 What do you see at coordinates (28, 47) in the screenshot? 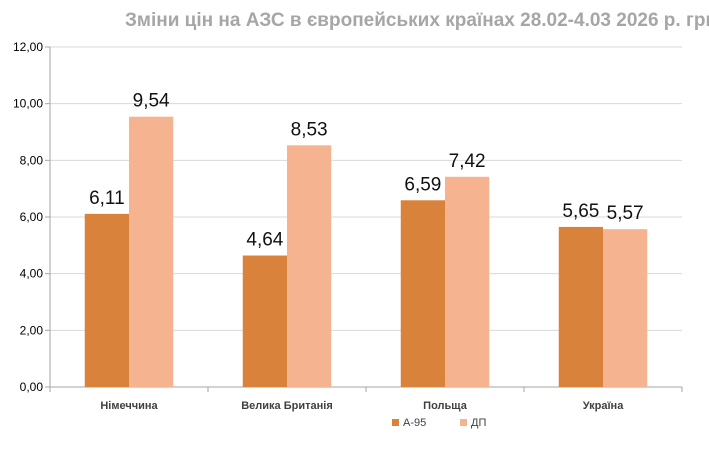
I see `y-tick-label: 12,00` at bounding box center [28, 47].